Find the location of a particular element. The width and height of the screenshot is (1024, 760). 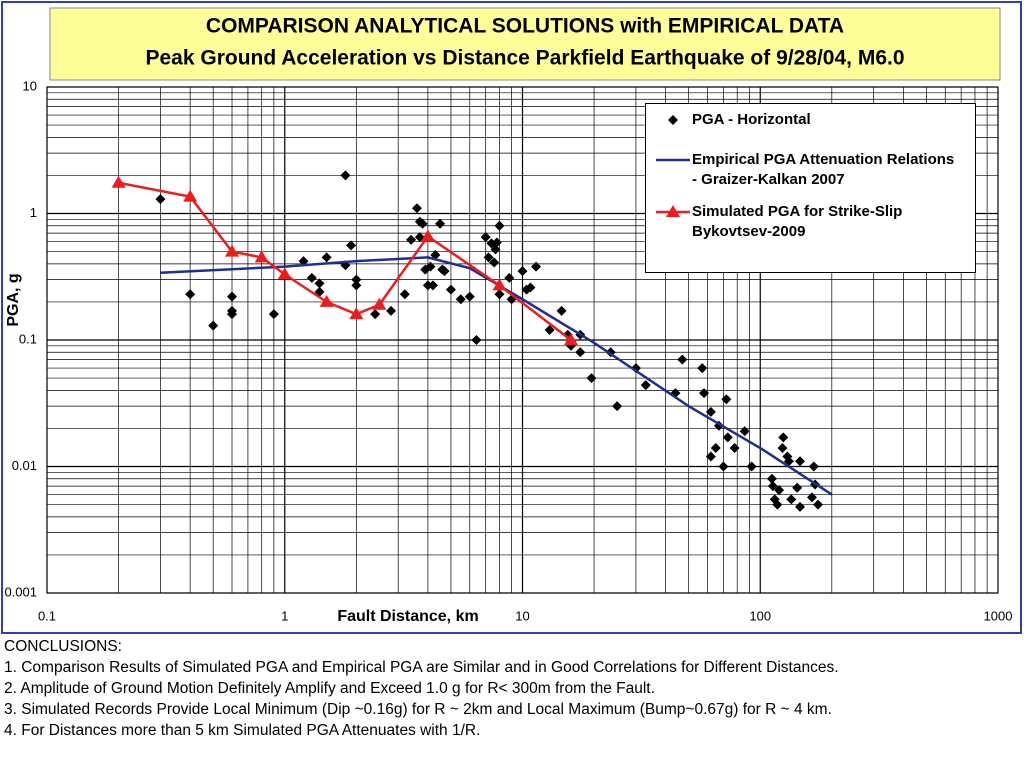

y-tick-label: 1 is located at coordinates (33, 212).